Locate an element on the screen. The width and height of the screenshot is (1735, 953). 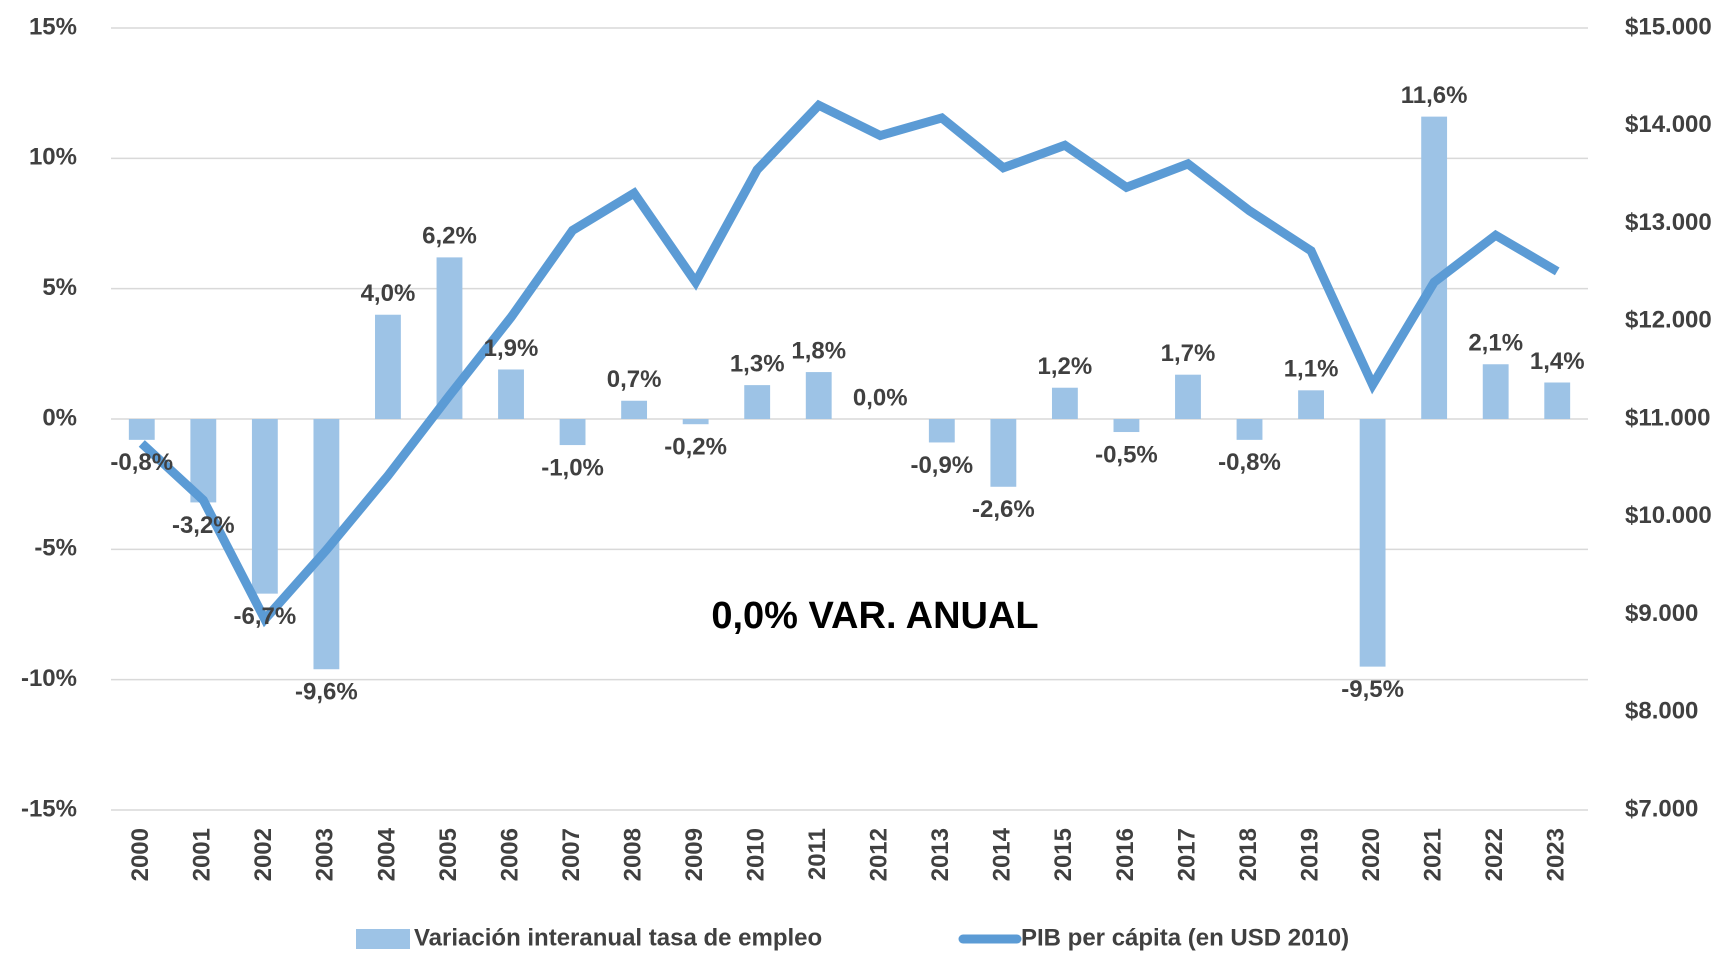
x-tick-label: 2021 is located at coordinates (1432, 854).